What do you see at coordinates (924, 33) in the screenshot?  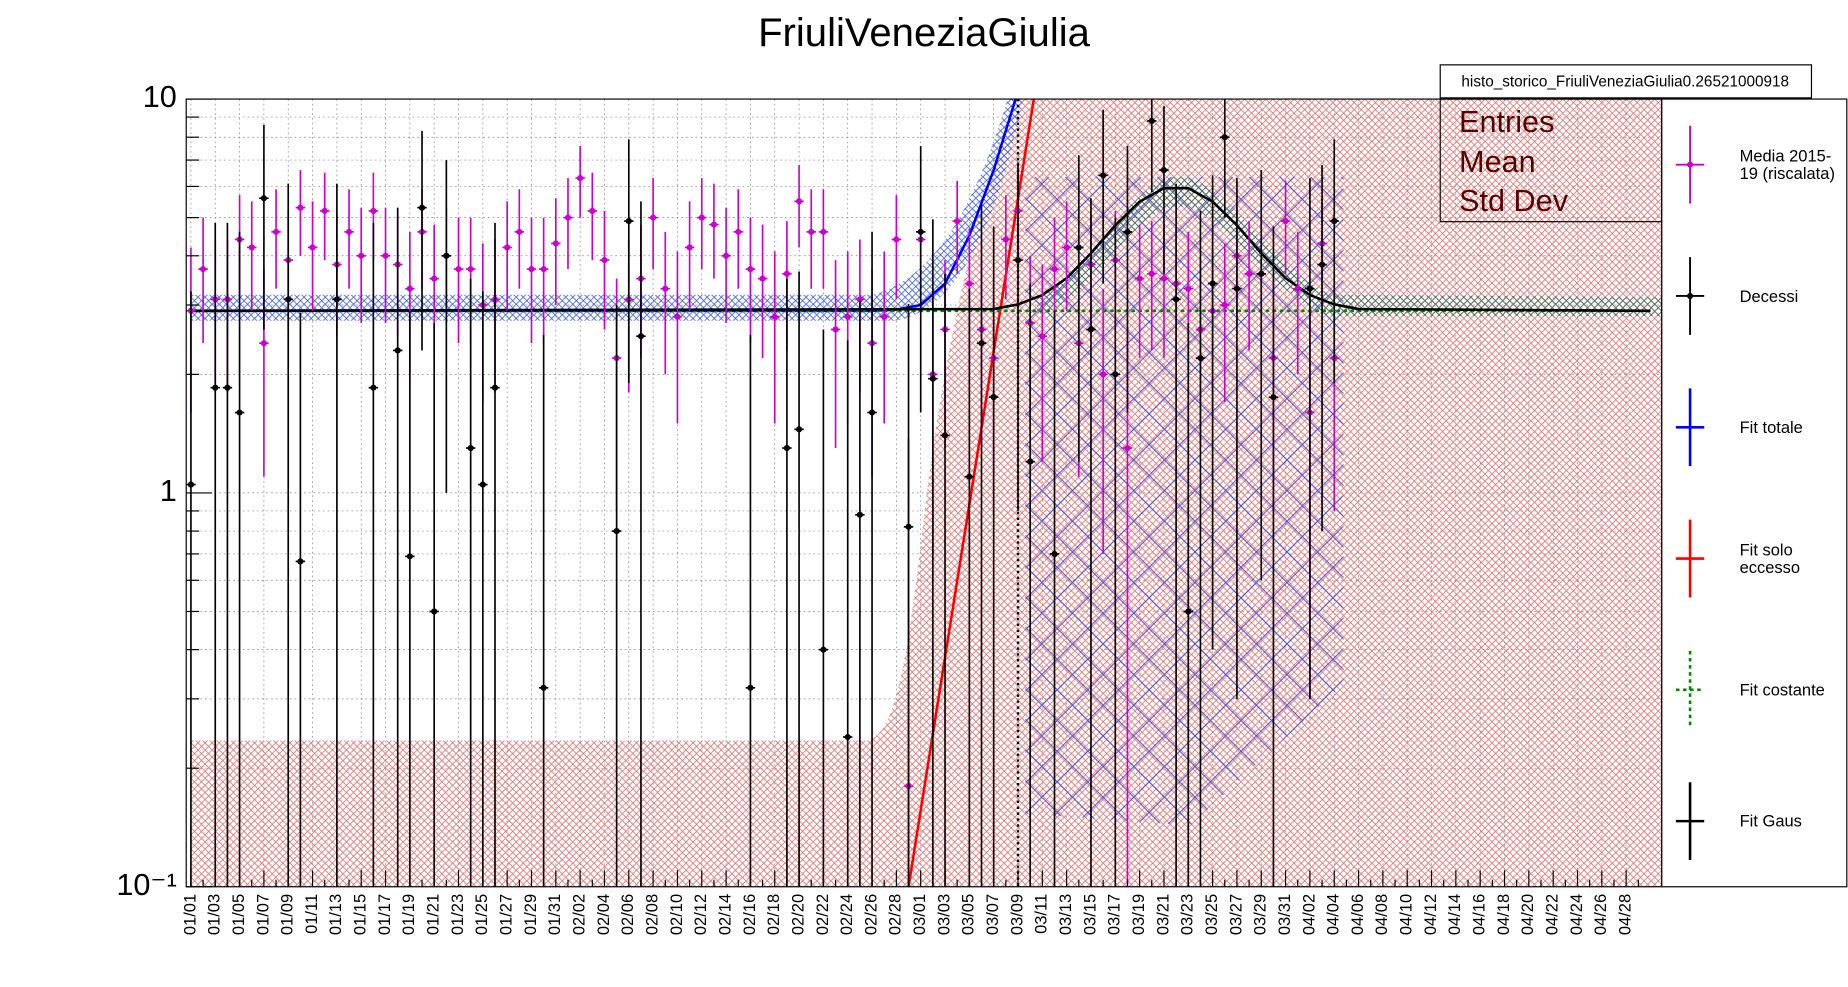 I see `chart-title: FriuliVeneziaGiulia` at bounding box center [924, 33].